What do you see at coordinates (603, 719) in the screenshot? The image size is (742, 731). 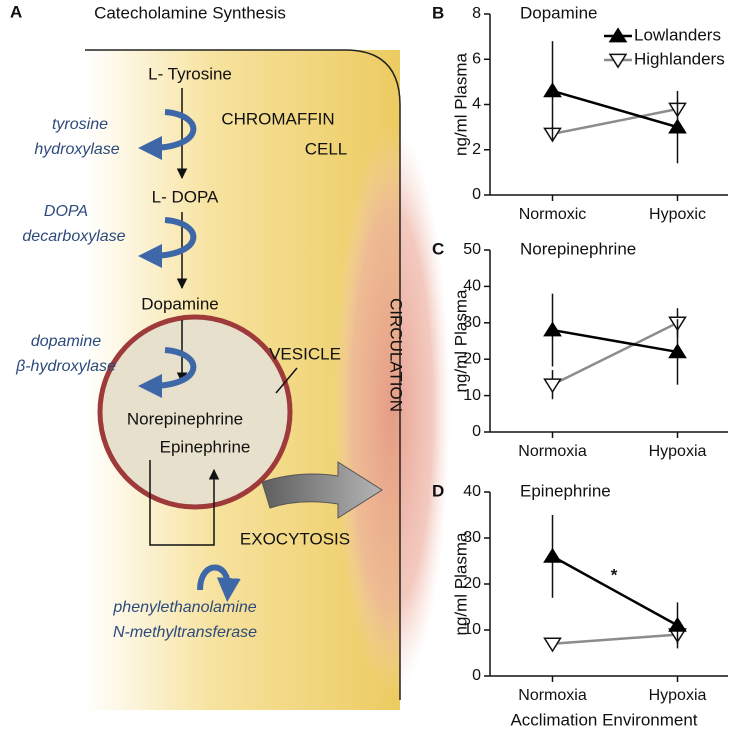 I see `x-axis-label: Acclimation Environment` at bounding box center [603, 719].